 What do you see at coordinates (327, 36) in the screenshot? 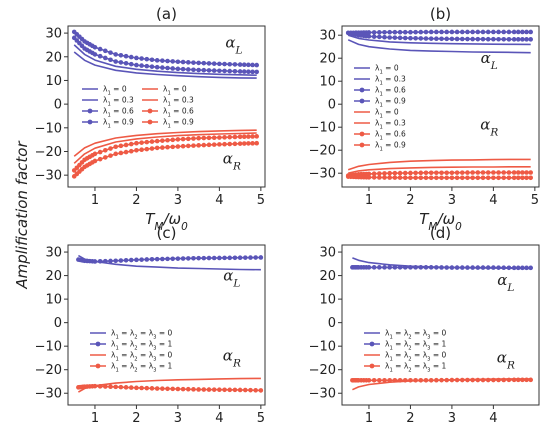
I see `y-tick-label: 30` at bounding box center [327, 36].